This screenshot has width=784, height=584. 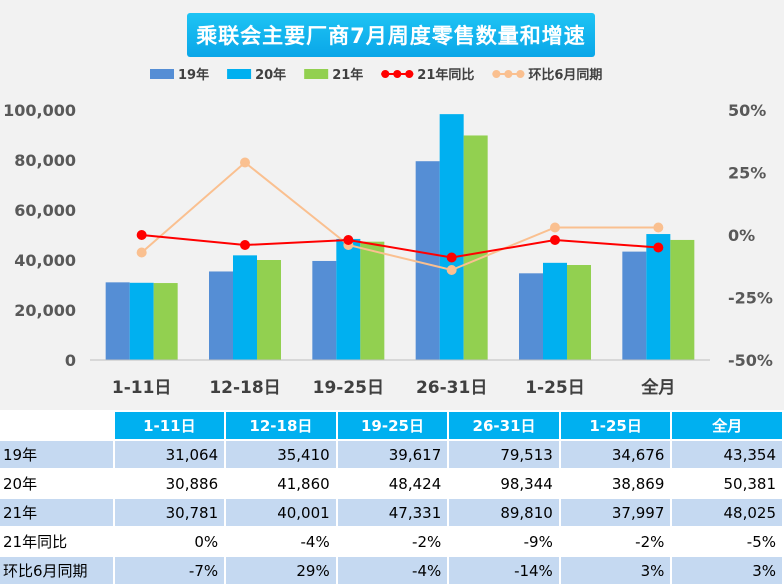 I want to click on table-cell: 43,354, so click(x=728, y=453).